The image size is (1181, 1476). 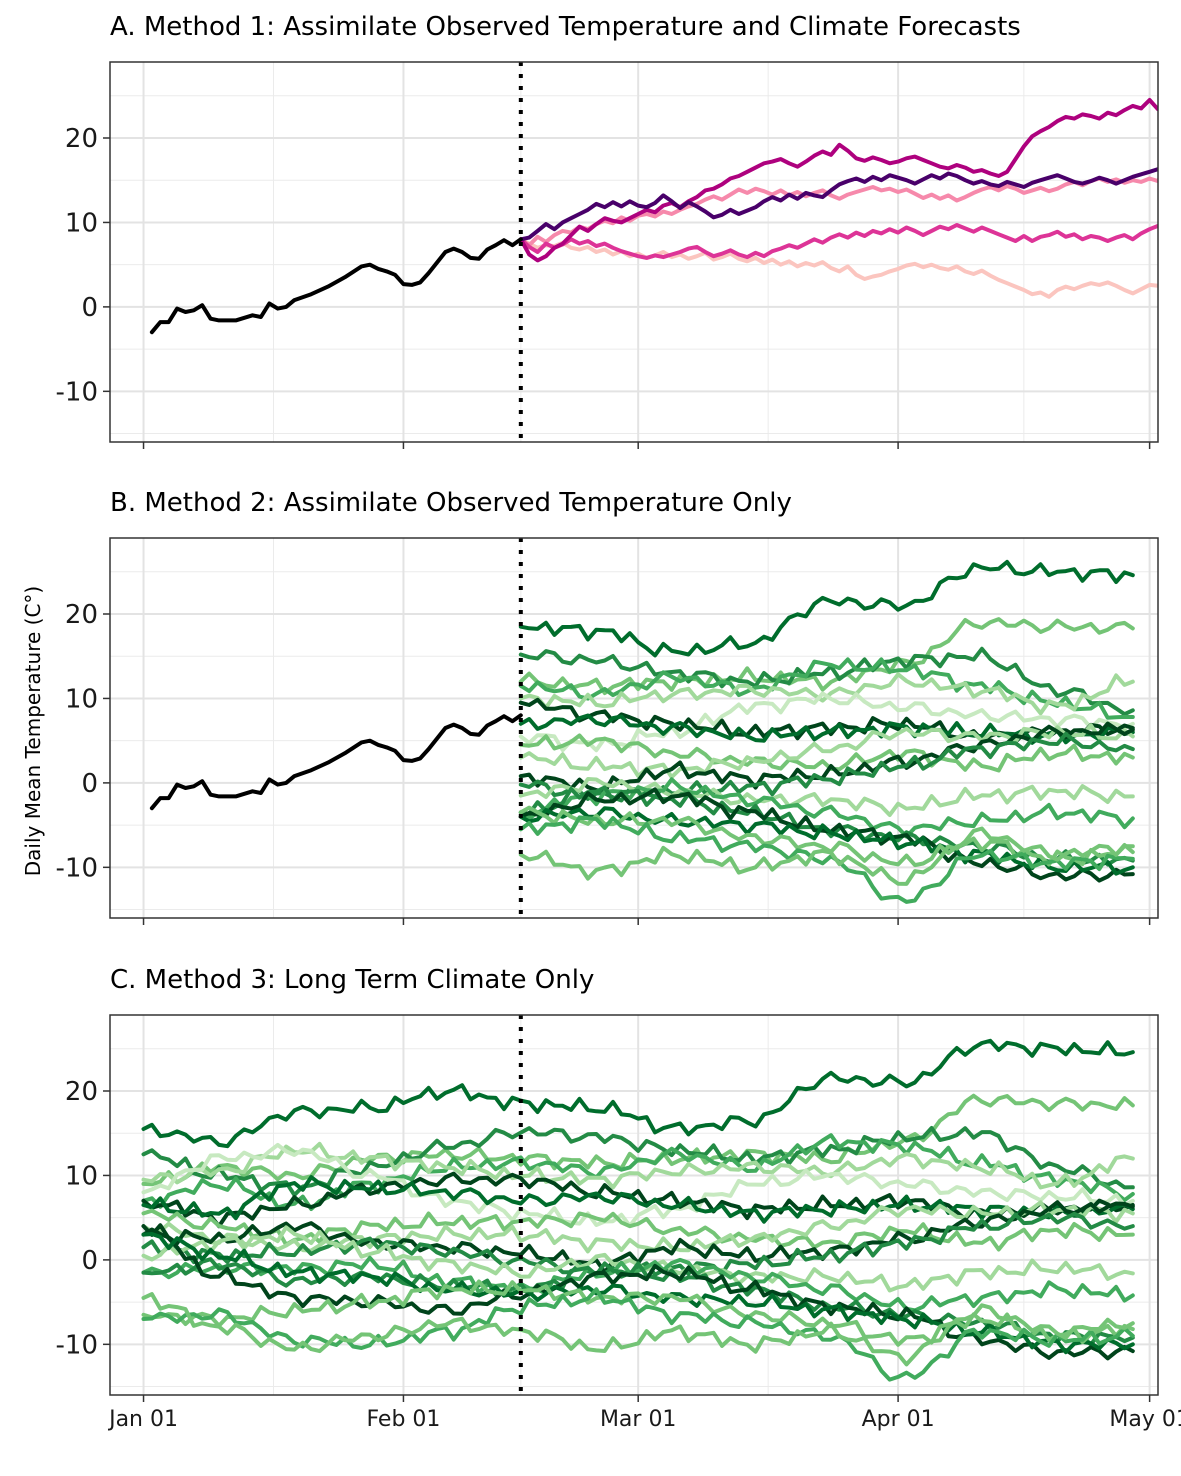 What do you see at coordinates (898, 1419) in the screenshot?
I see `x-tick-label: Apr 01` at bounding box center [898, 1419].